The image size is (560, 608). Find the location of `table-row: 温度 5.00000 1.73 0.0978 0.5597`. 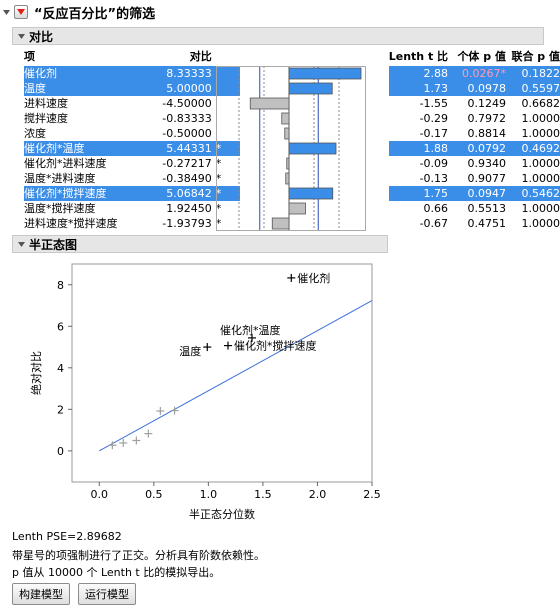

table-row: 温度 5.00000 1.73 0.0978 0.5597 is located at coordinates (292, 88).